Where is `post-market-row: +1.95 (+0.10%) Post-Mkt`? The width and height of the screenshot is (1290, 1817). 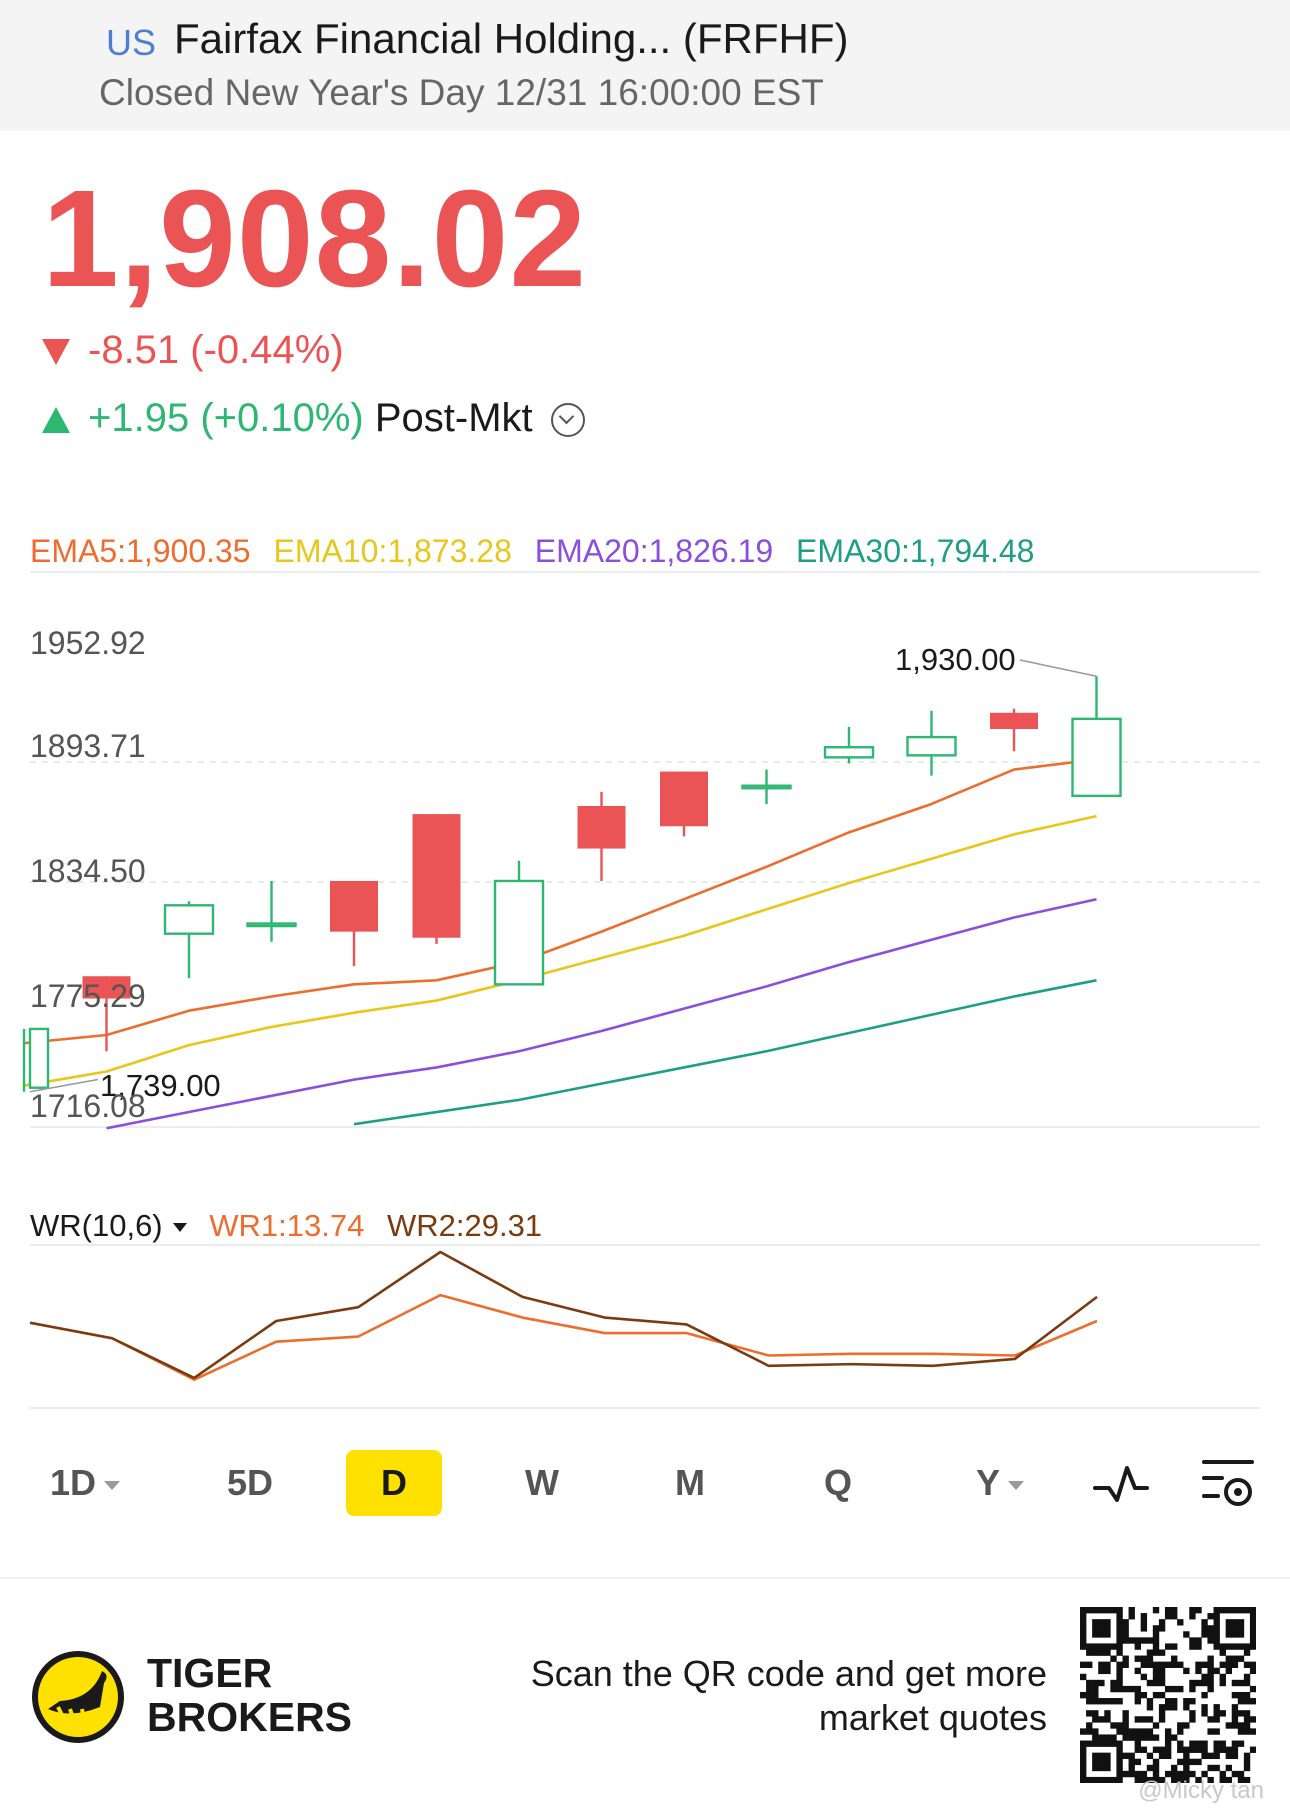 post-market-row: +1.95 (+0.10%) Post-Mkt is located at coordinates (313, 418).